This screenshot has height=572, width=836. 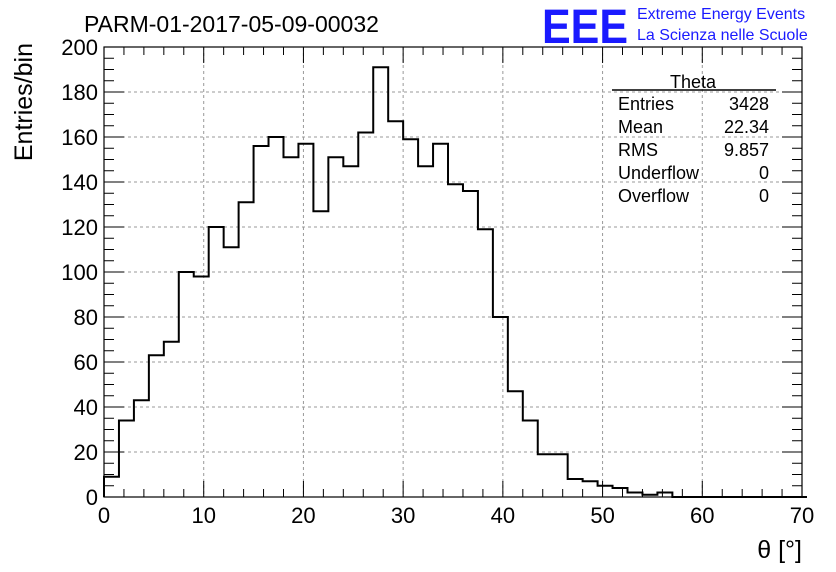 I want to click on x-tick-label: 60, so click(x=702, y=515).